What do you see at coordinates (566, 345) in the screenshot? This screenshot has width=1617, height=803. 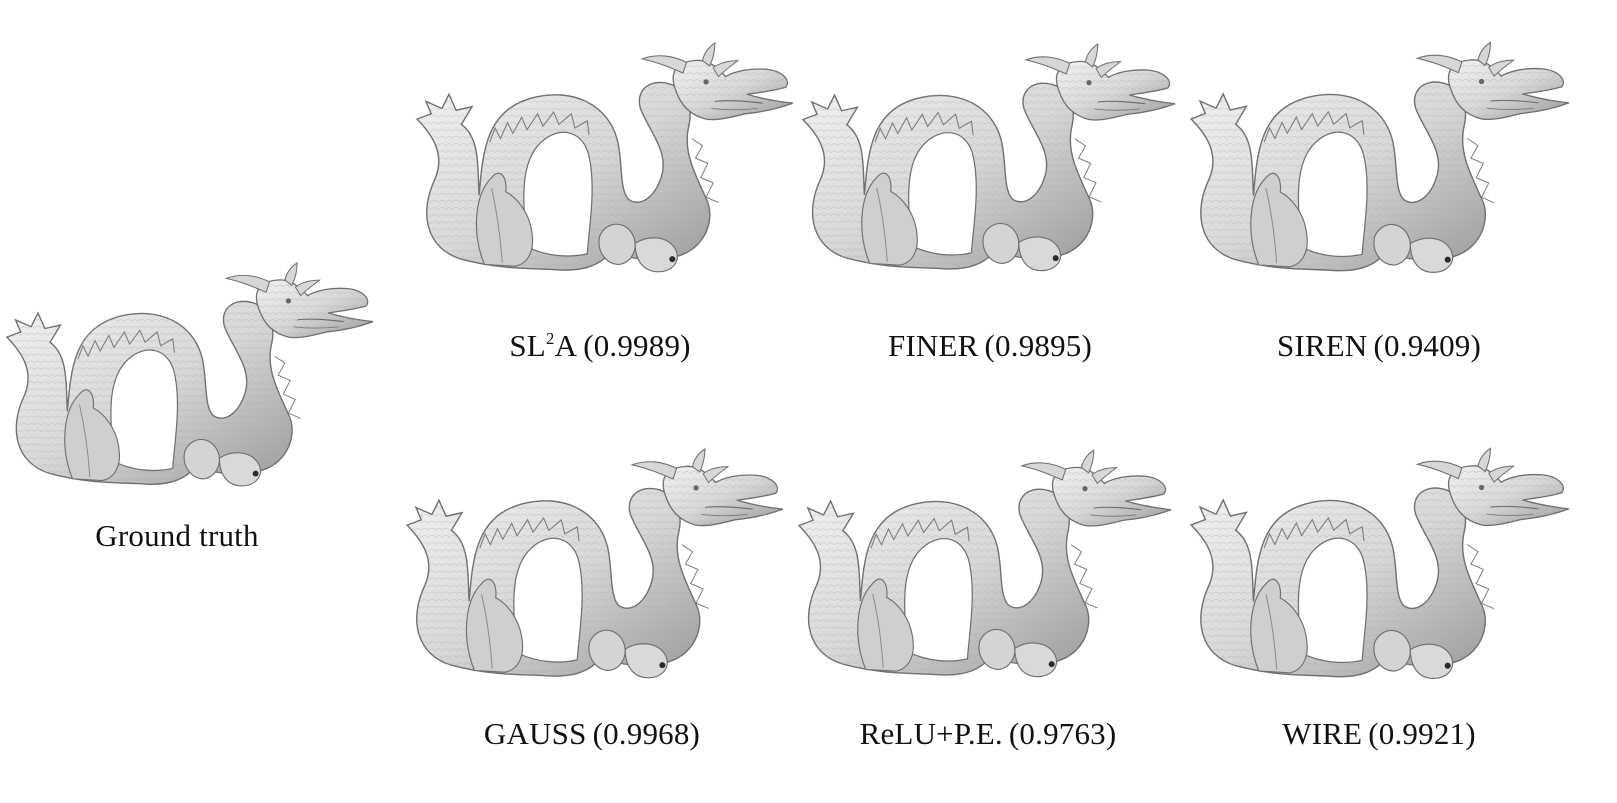 I see `sl2a-method-suffix: A` at bounding box center [566, 345].